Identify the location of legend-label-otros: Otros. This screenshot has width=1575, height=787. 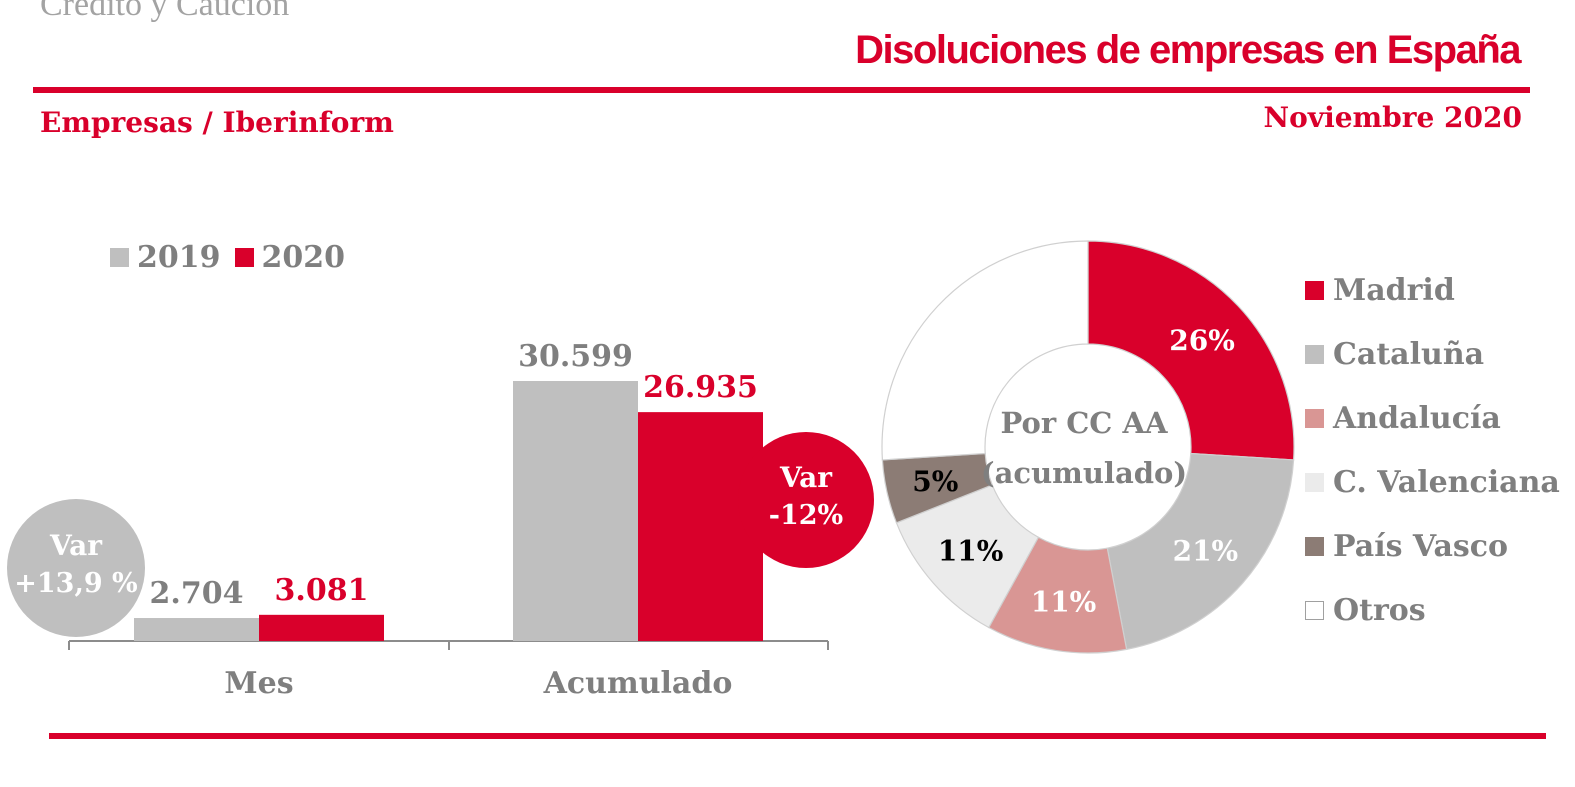
(1379, 610).